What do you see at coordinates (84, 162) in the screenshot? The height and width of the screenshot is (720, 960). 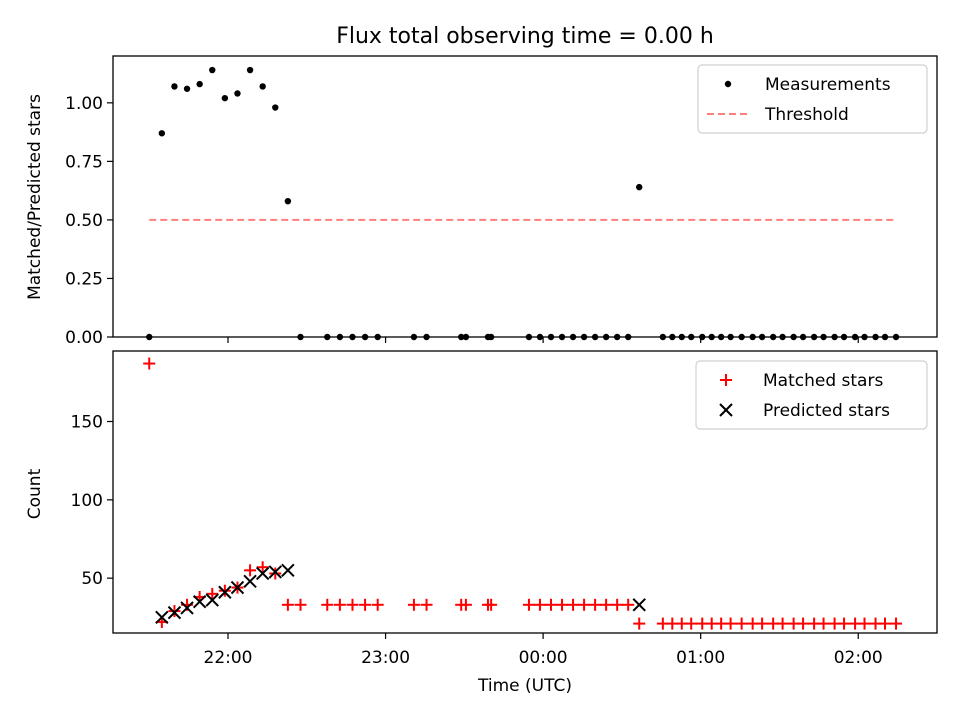 I see `top-y-tick-label: 0.75` at bounding box center [84, 162].